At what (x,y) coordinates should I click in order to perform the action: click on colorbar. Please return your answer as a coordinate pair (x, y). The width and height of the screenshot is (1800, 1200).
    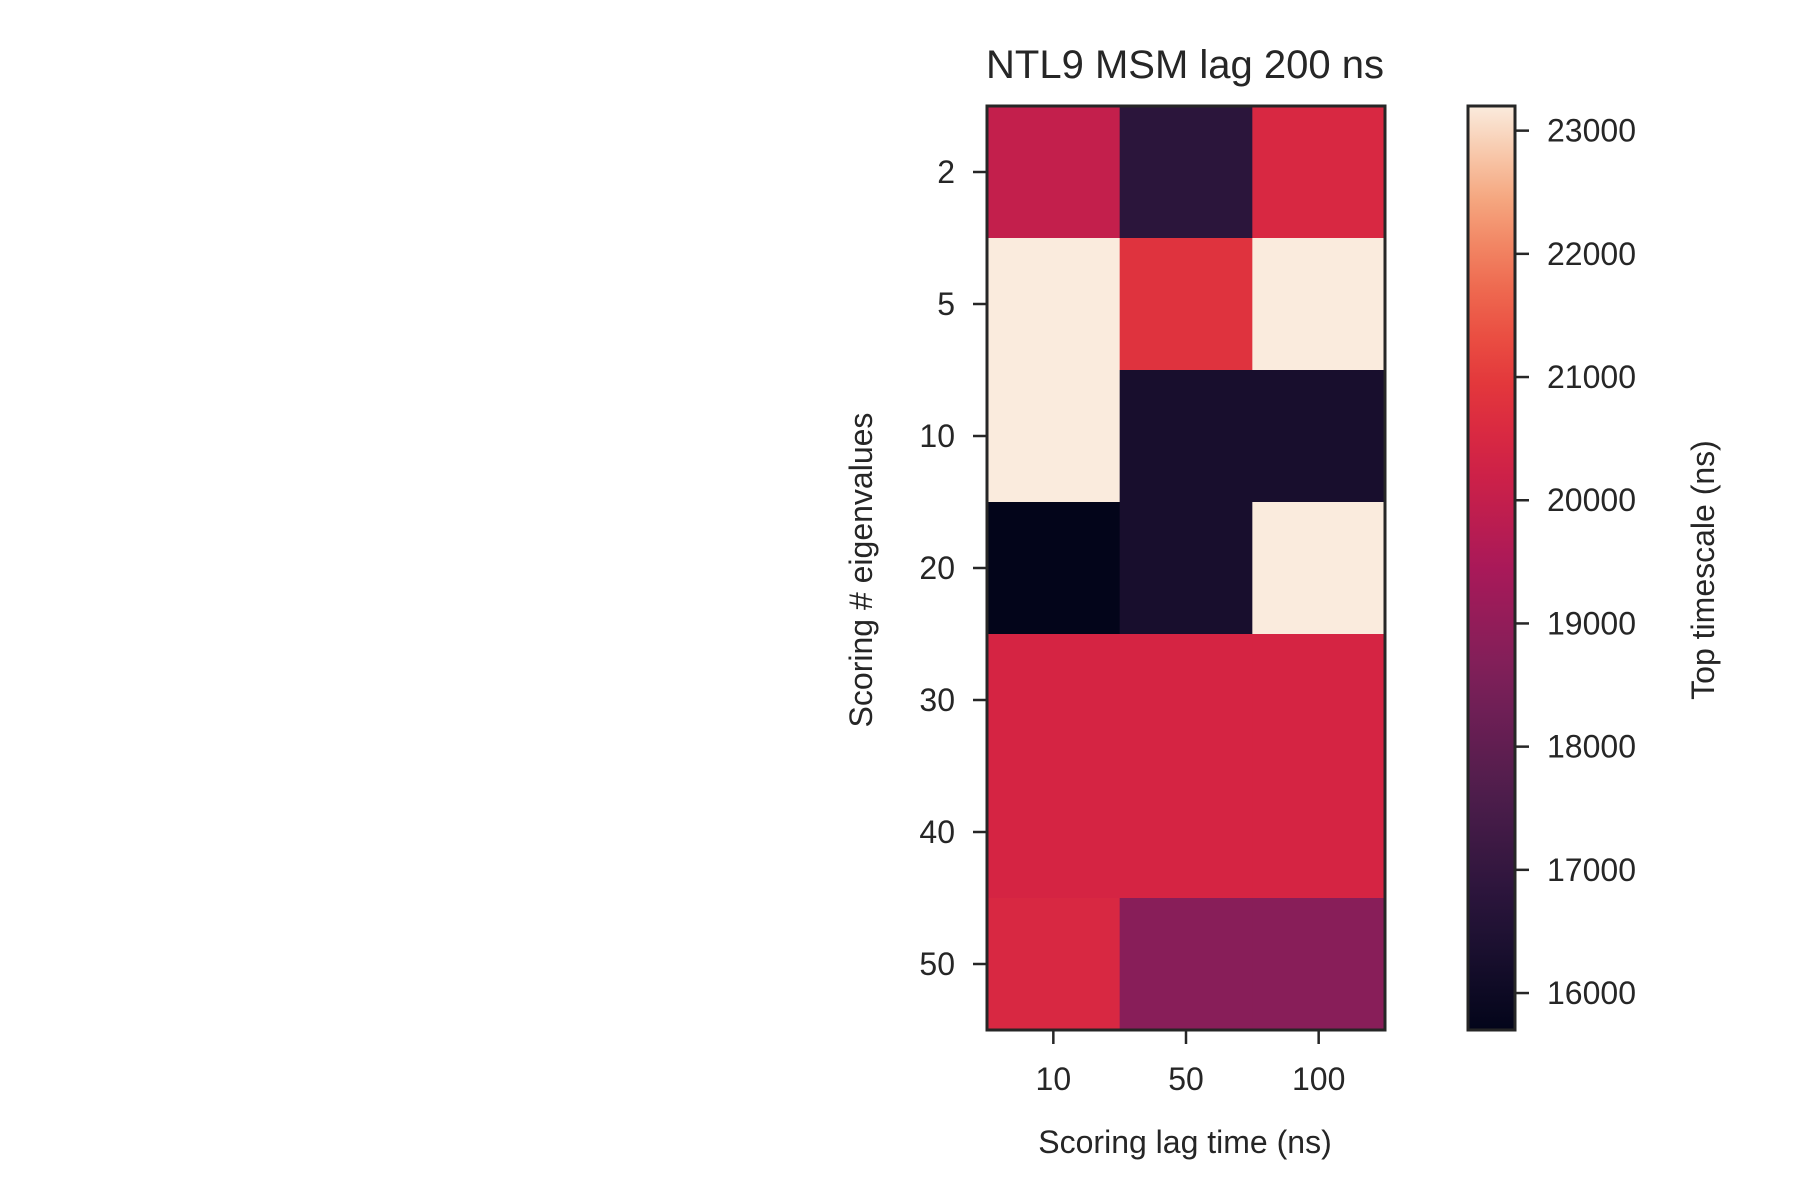
    Looking at the image, I should click on (1491, 568).